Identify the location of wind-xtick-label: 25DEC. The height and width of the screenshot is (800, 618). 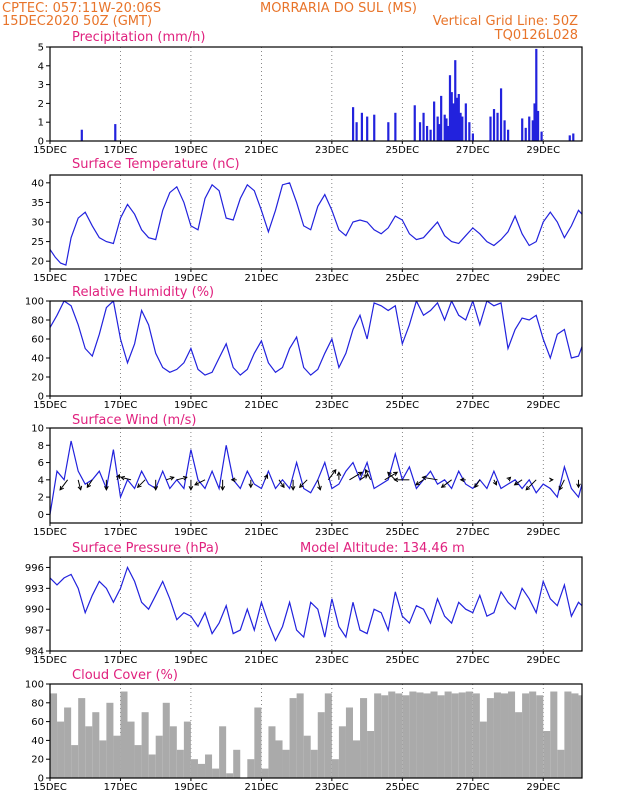
(402, 532).